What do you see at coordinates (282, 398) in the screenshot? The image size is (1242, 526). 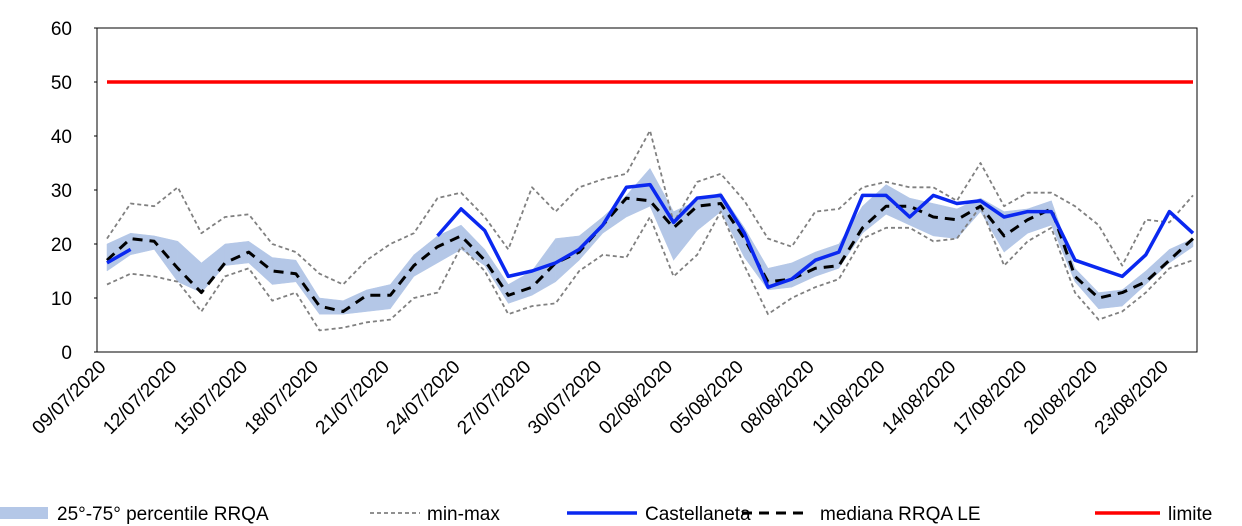 I see `x-tick-label: 18/07/2020` at bounding box center [282, 398].